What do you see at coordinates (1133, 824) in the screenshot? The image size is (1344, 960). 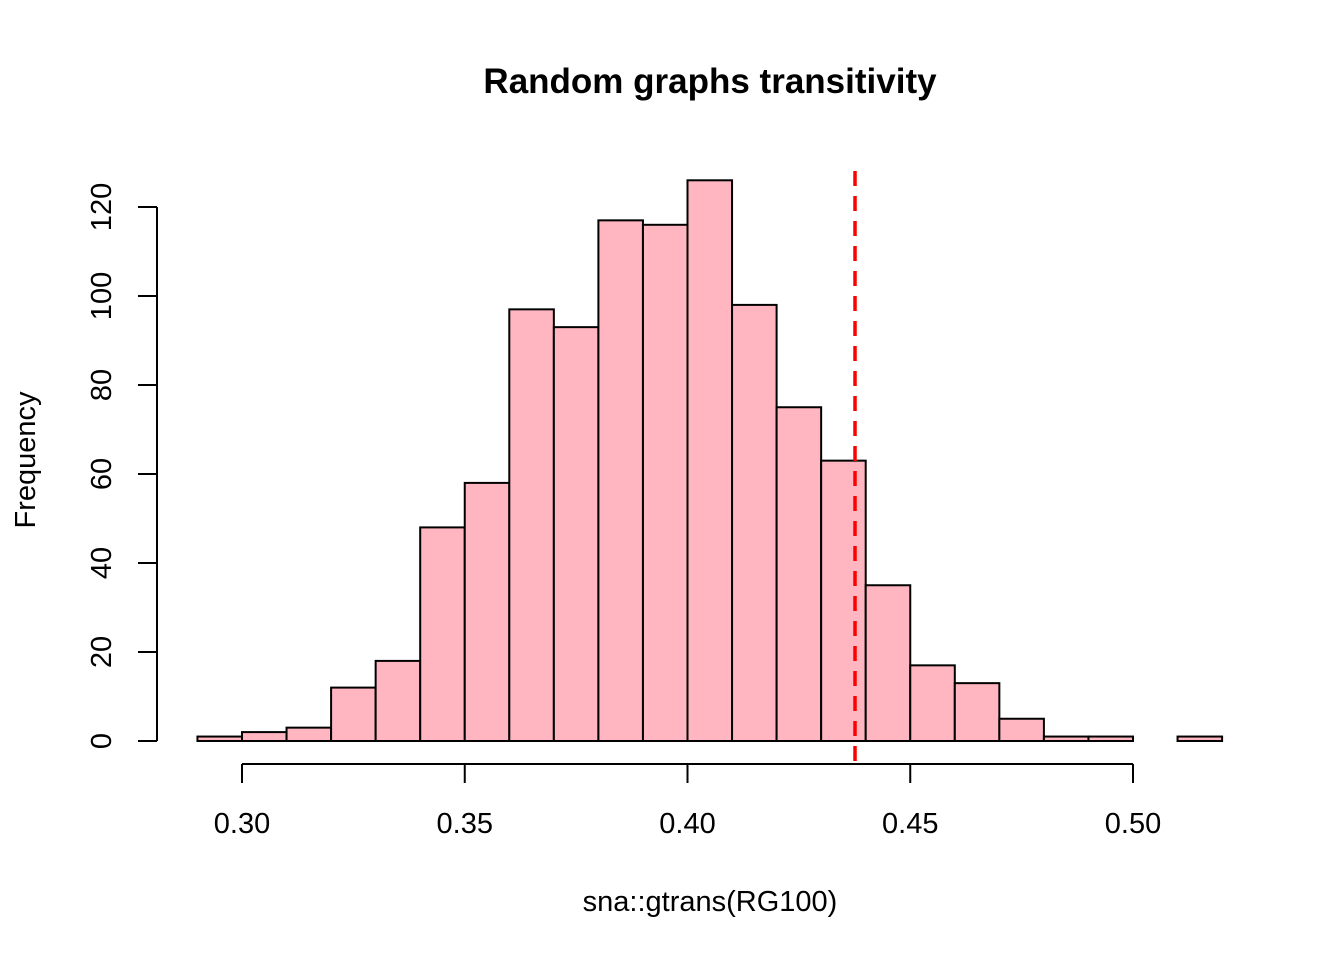 I see `x-tick-label: 0.50` at bounding box center [1133, 824].